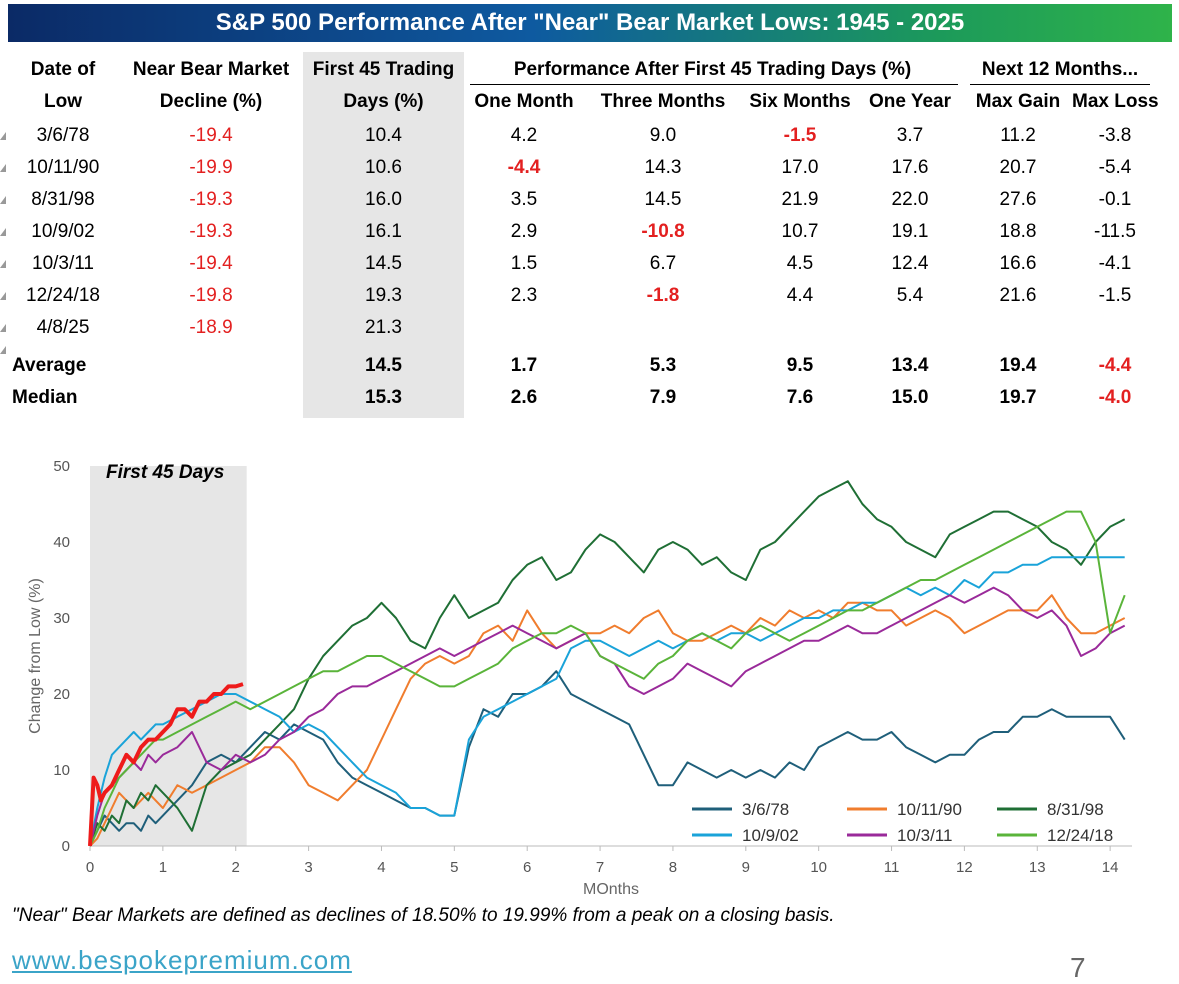  Describe the element at coordinates (61, 542) in the screenshot. I see `y-tick-label: 40` at that location.